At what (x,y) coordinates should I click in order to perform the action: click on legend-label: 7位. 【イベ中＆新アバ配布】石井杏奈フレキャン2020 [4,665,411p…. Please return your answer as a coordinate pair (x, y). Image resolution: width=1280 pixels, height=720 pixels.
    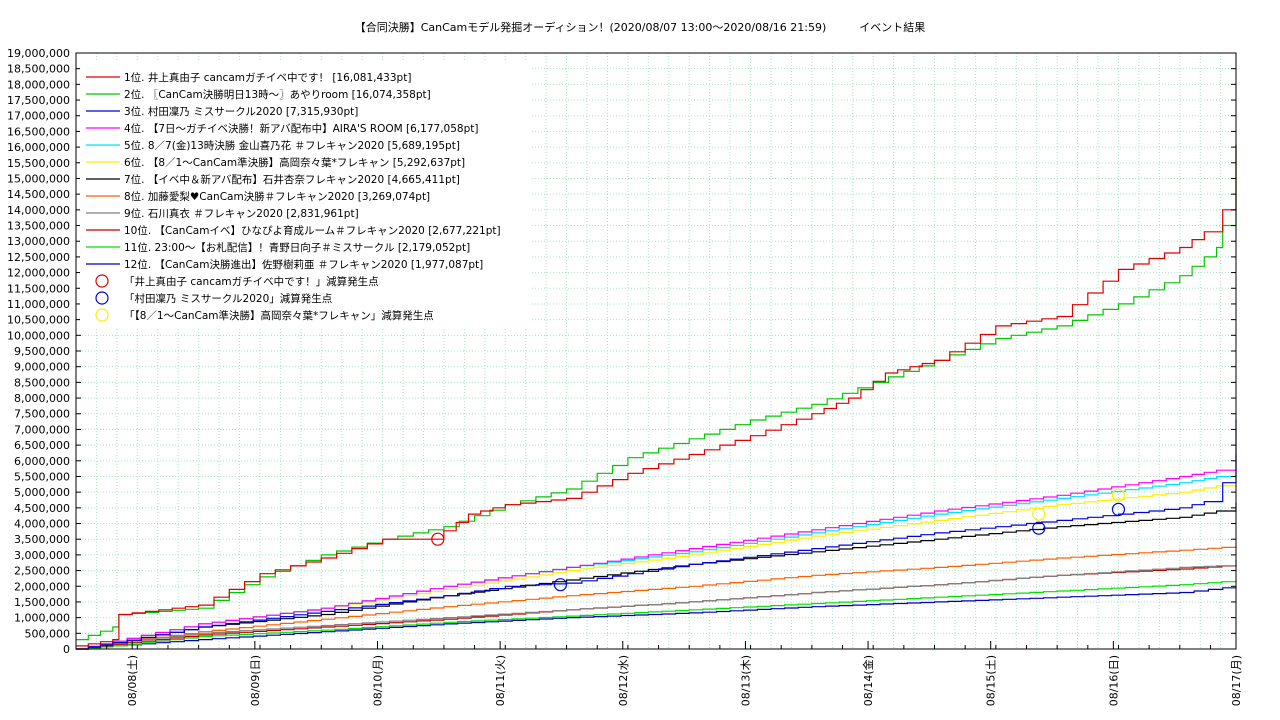
    Looking at the image, I should click on (292, 179).